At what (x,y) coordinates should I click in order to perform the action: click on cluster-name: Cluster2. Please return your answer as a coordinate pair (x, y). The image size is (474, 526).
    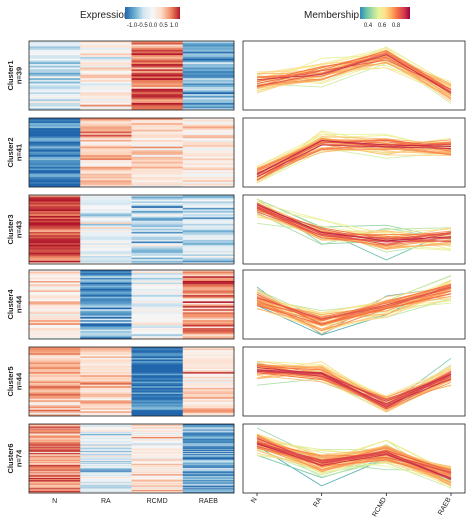
    Looking at the image, I should click on (10, 152).